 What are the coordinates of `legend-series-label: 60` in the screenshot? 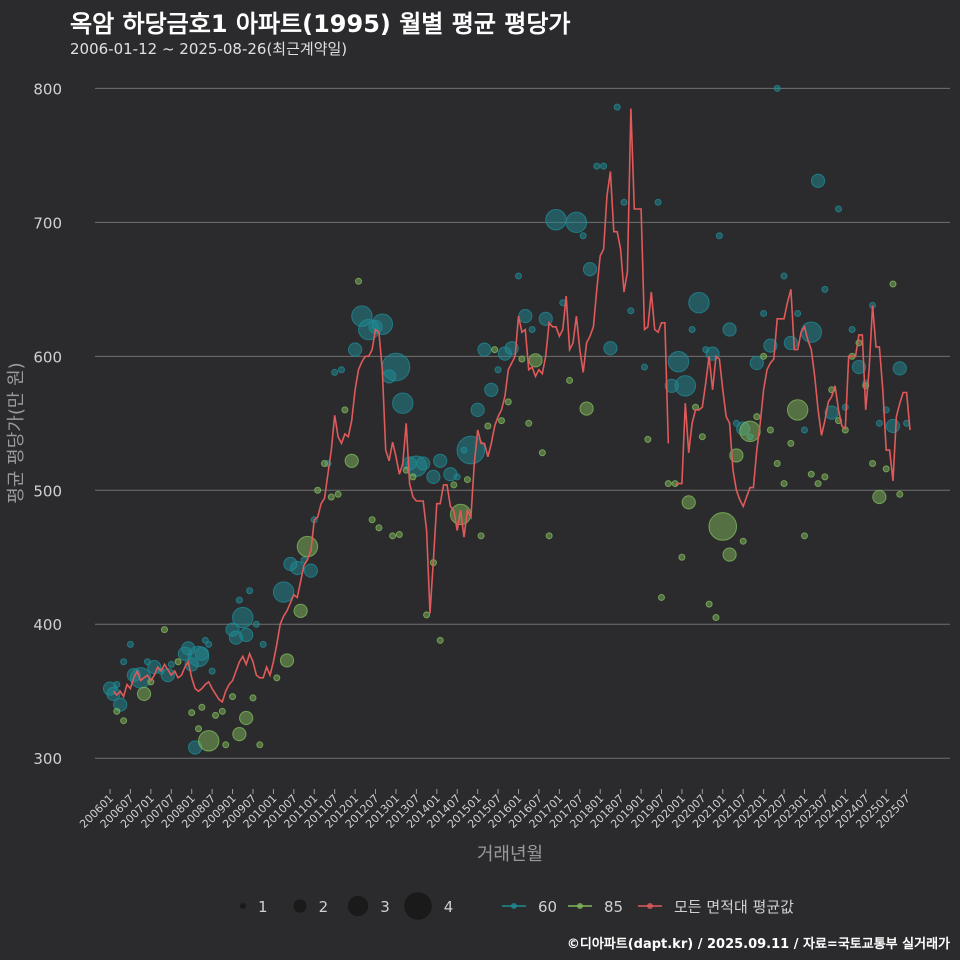 It's located at (547, 907).